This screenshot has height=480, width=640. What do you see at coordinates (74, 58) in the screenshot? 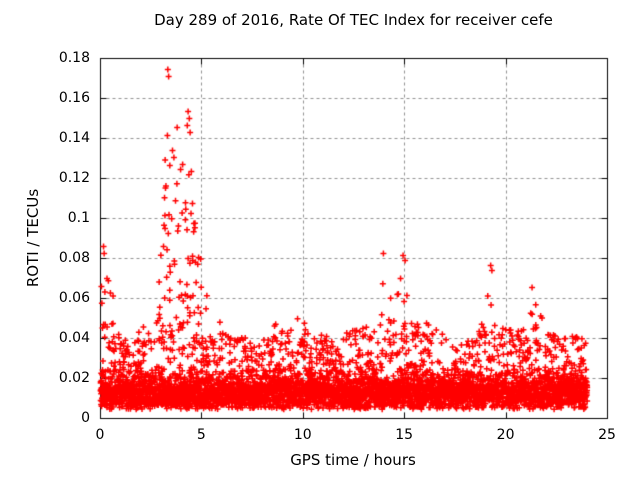
I see `y-tick-label: 0.18` at bounding box center [74, 58].